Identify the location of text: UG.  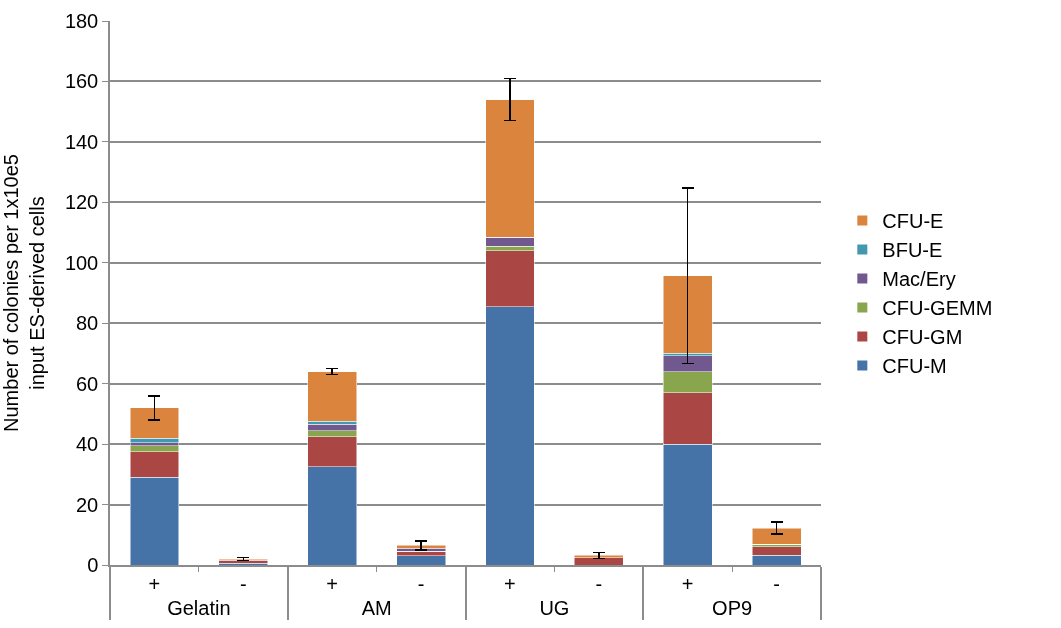
(554, 607).